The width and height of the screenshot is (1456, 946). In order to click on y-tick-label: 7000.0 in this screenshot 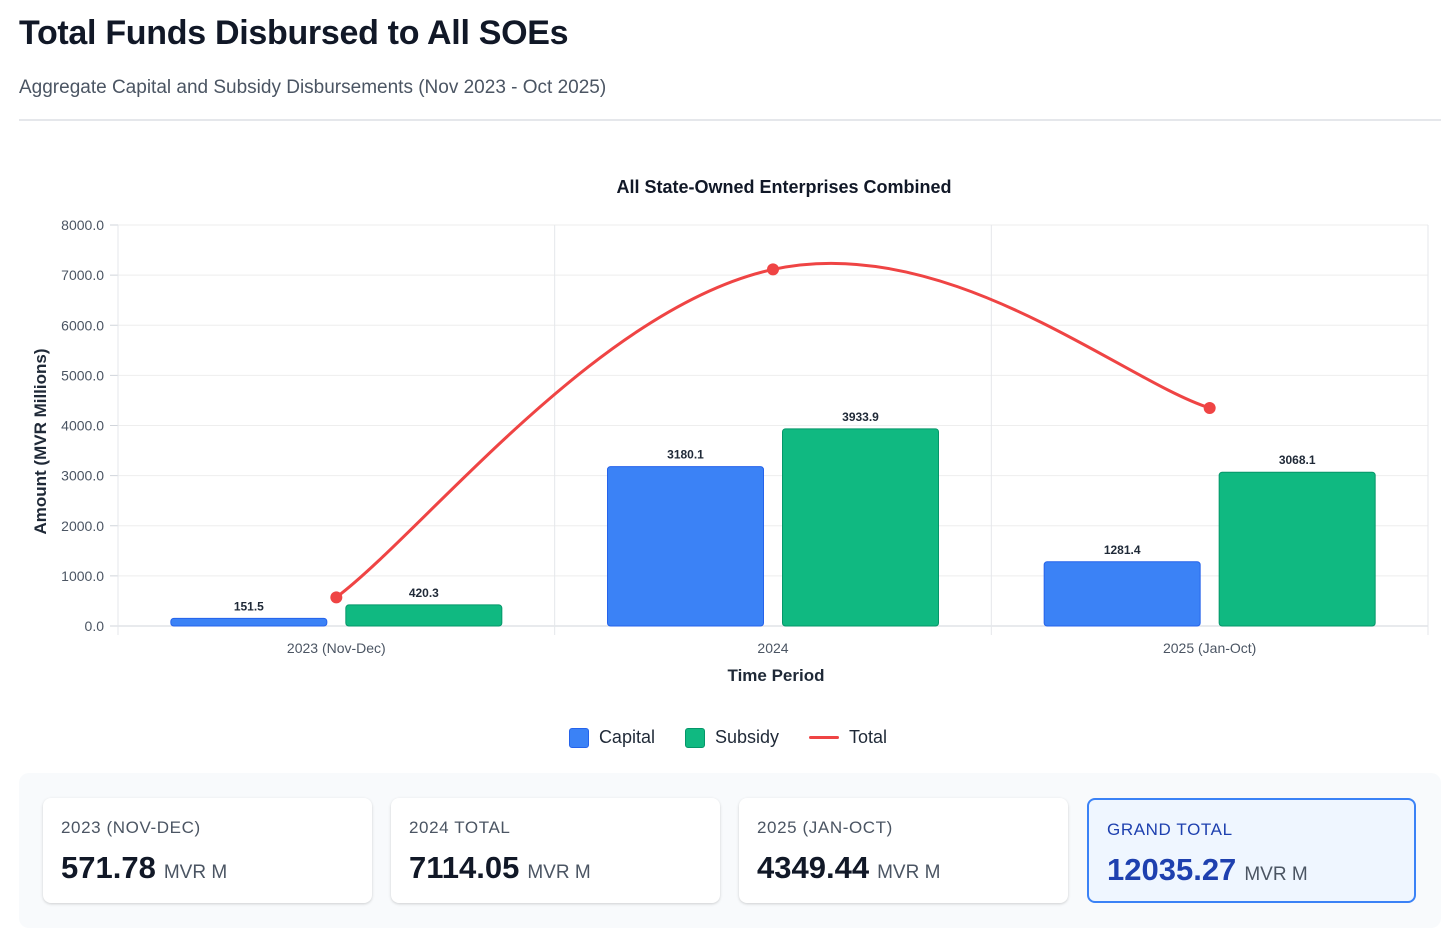, I will do `click(82, 275)`.